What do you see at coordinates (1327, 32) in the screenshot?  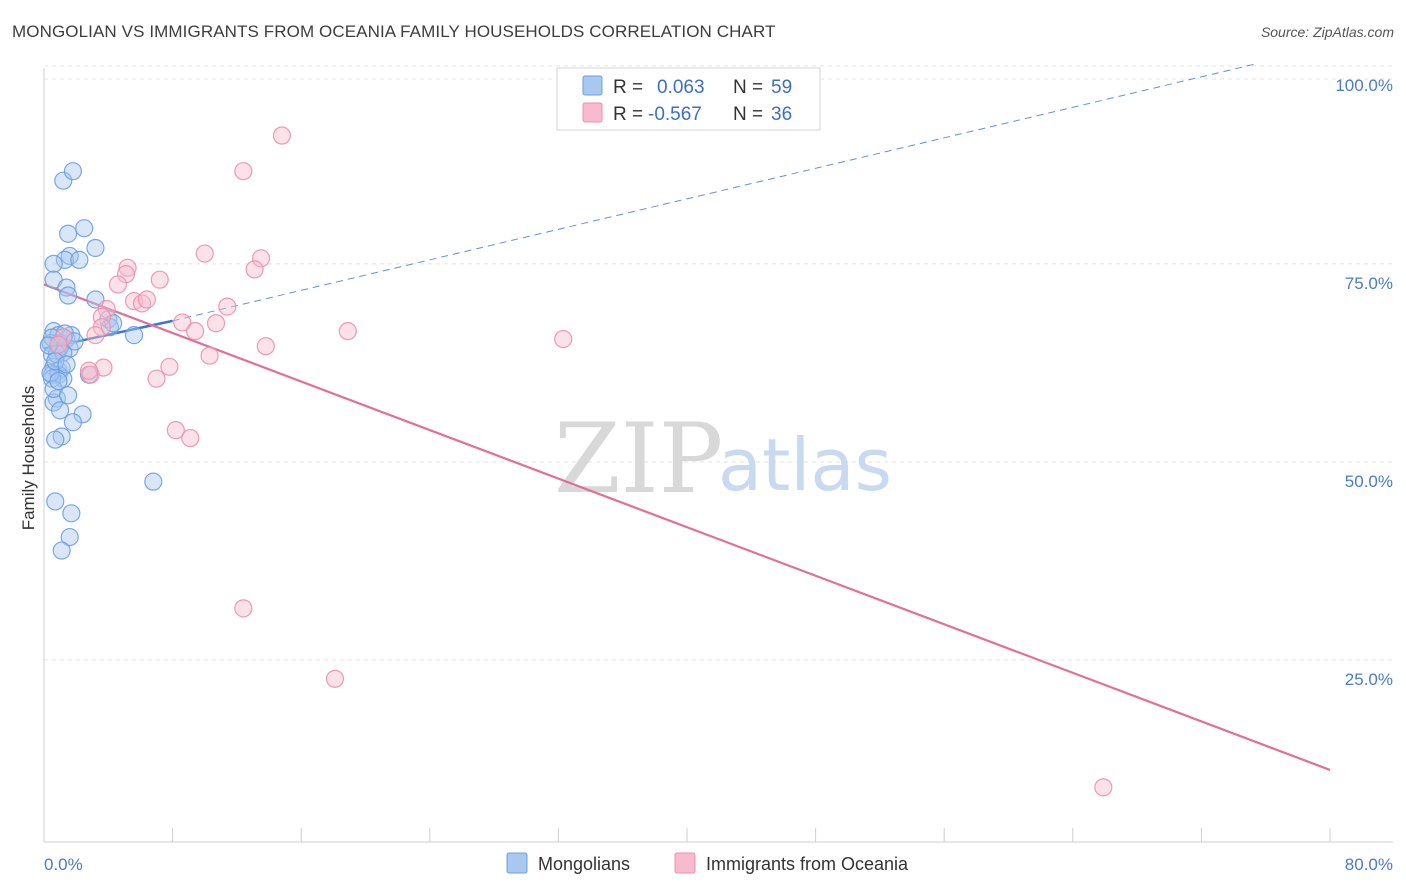 I see `chart-source: Source: ZipAtlas.com` at bounding box center [1327, 32].